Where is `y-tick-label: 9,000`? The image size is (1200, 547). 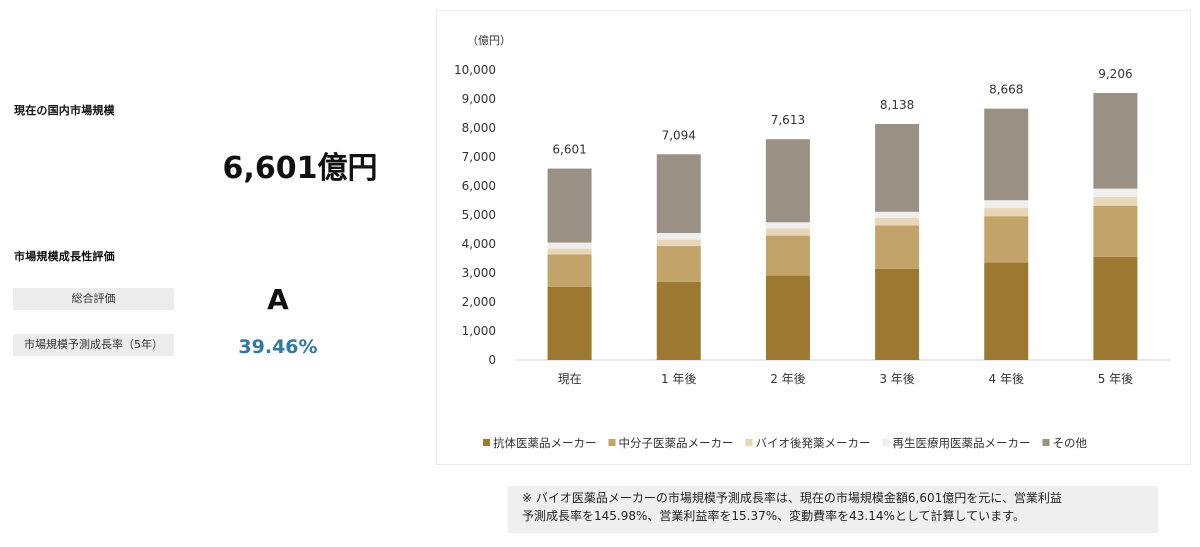 y-tick-label: 9,000 is located at coordinates (479, 99).